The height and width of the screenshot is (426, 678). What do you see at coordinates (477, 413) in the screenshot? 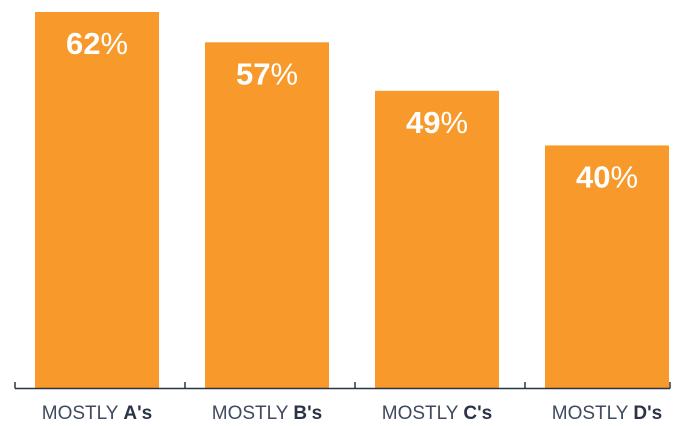
I see `category-grade: C's` at bounding box center [477, 413].